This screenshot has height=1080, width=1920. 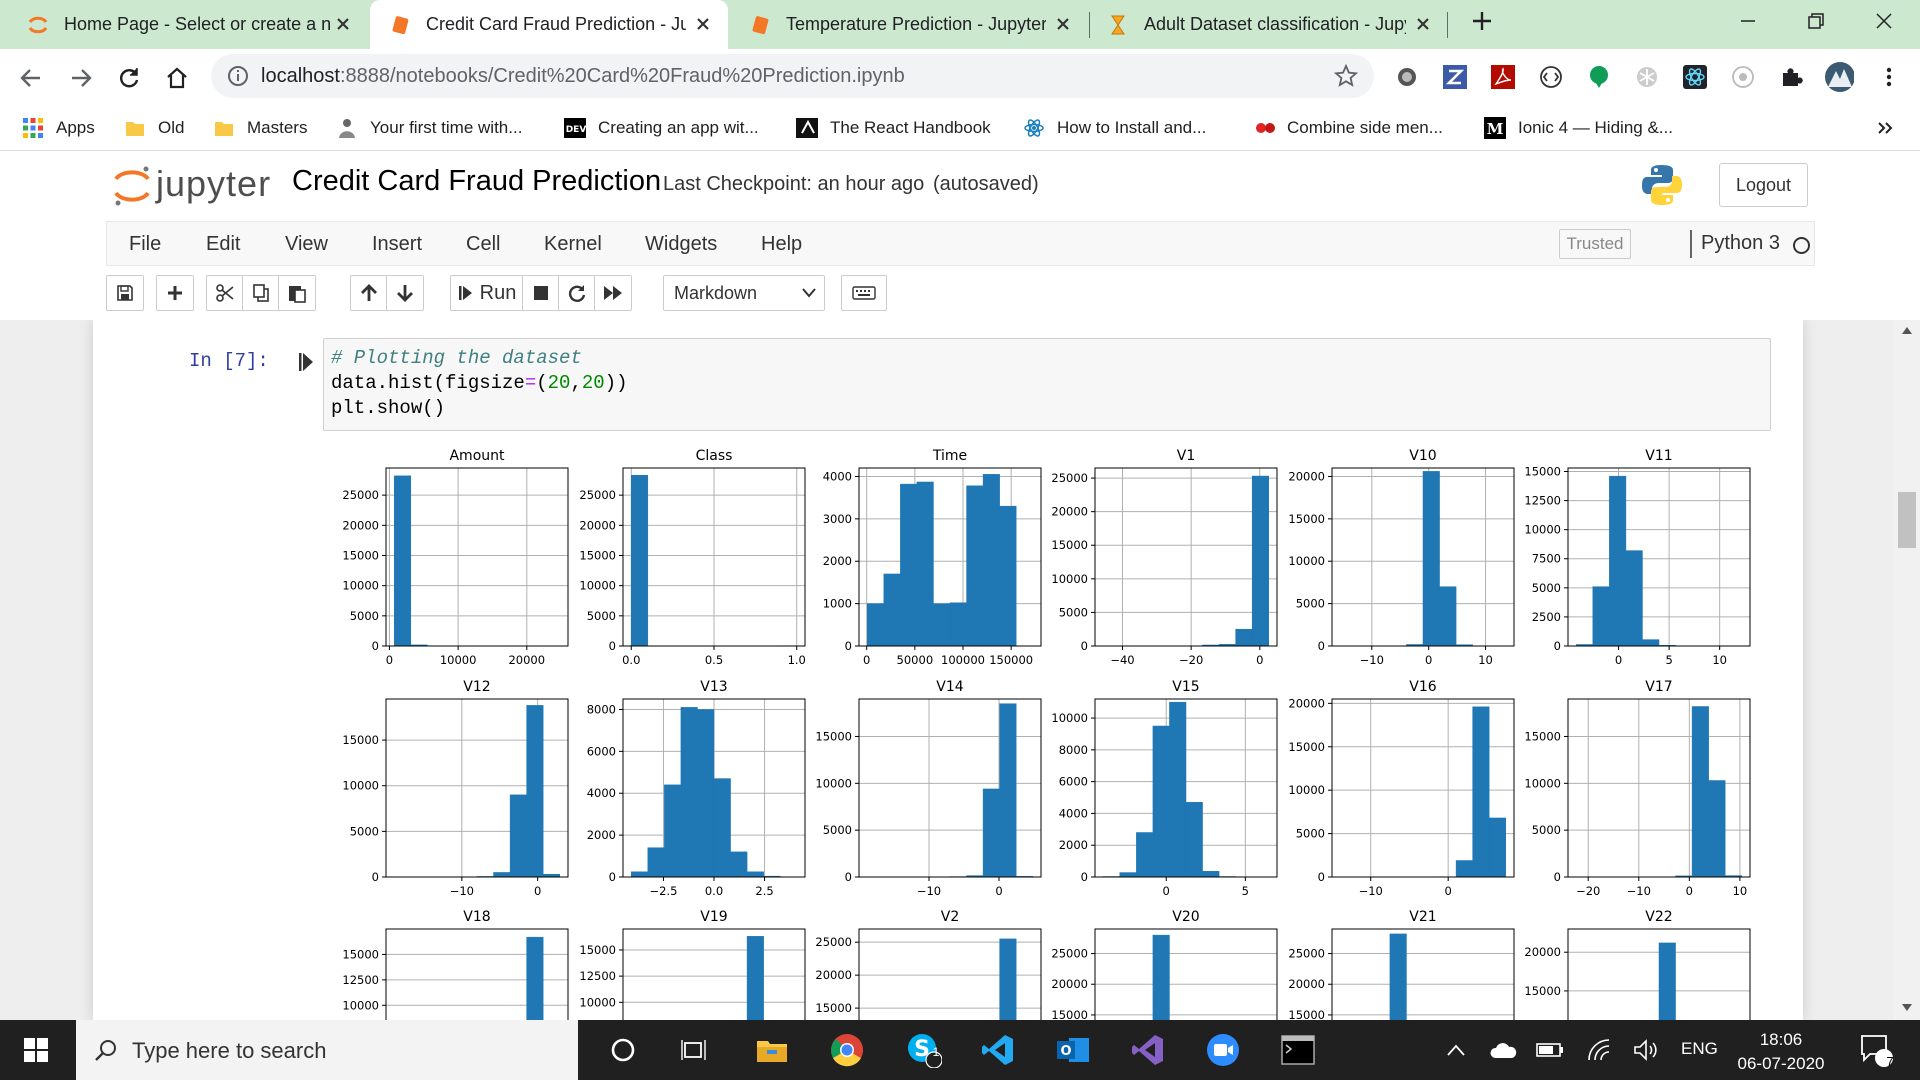 I want to click on star-icon, so click(x=1346, y=76).